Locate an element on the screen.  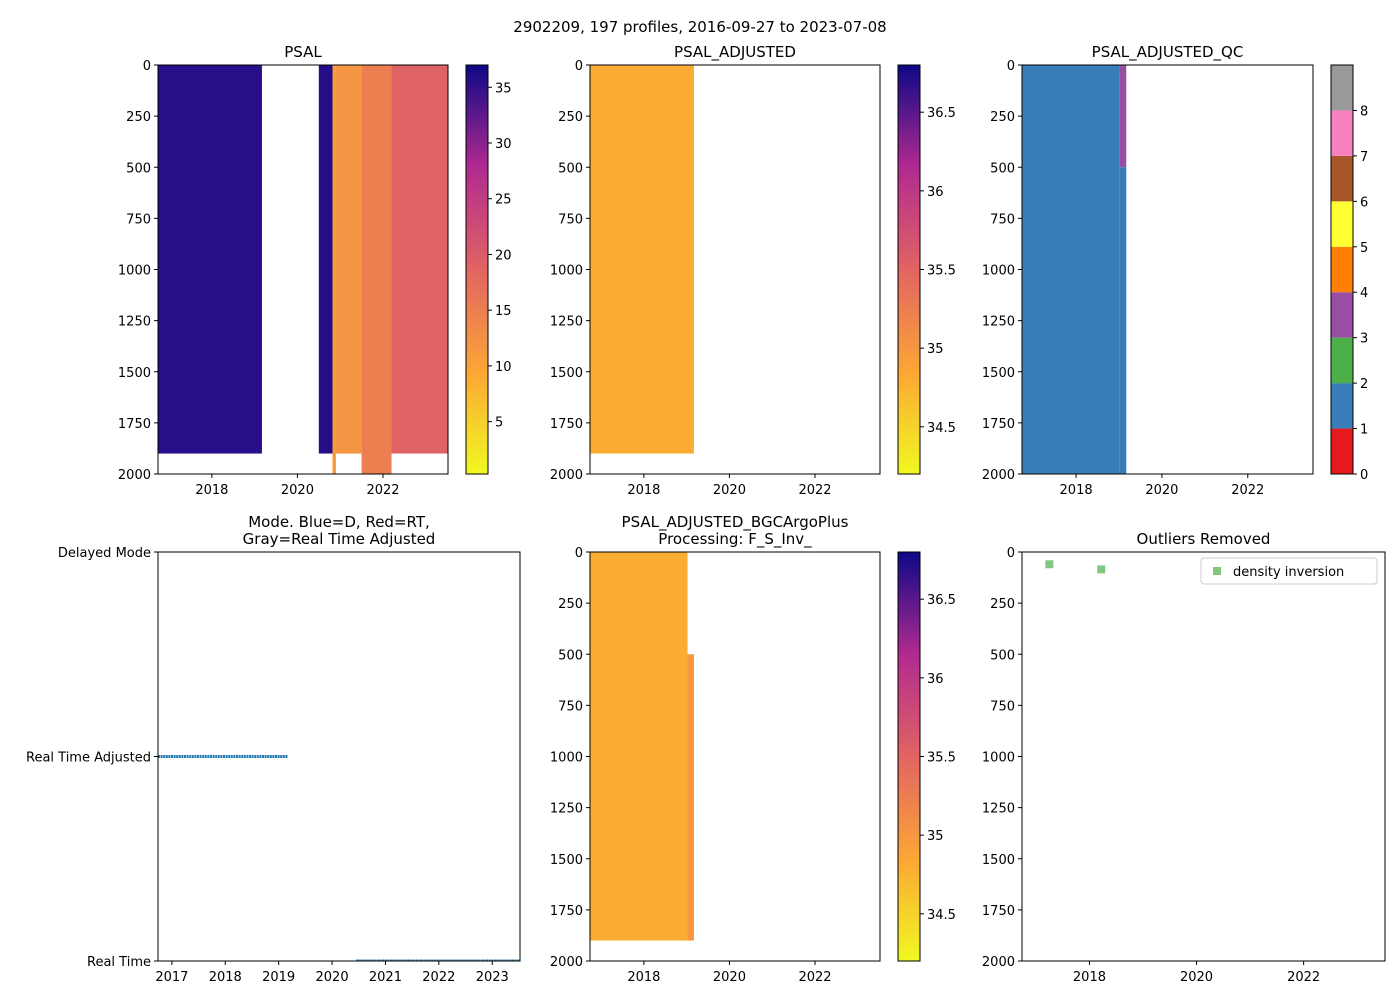
colorbar-fill is located at coordinates (909, 269).